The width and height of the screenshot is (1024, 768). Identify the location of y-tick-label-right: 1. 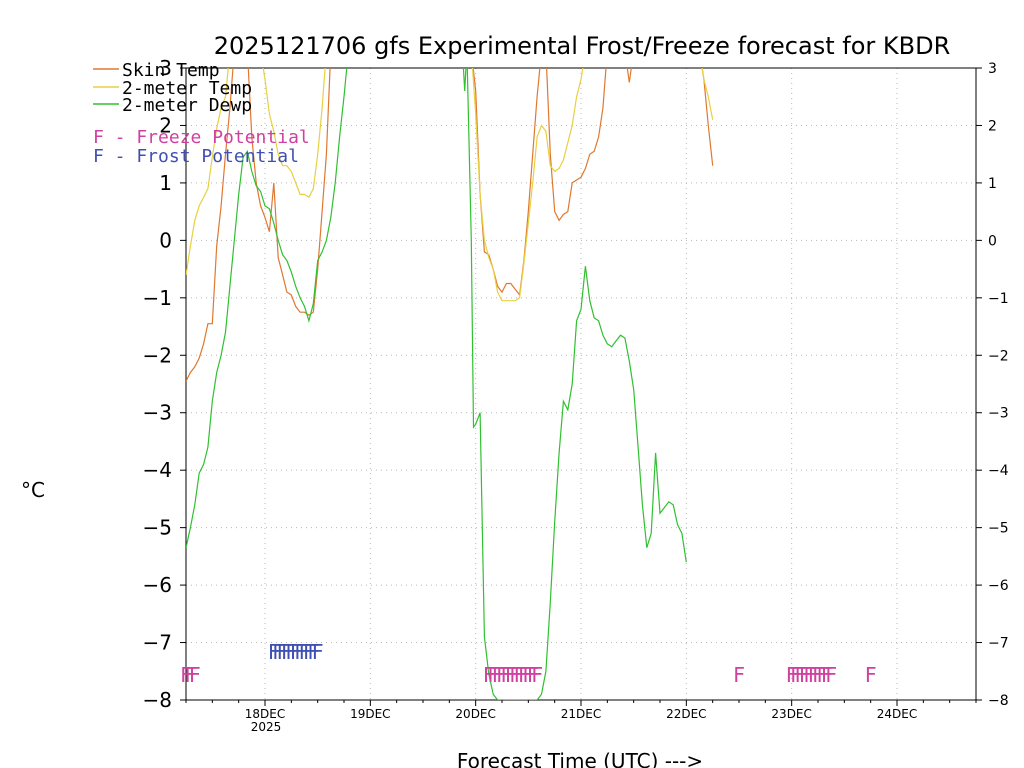
(992, 184).